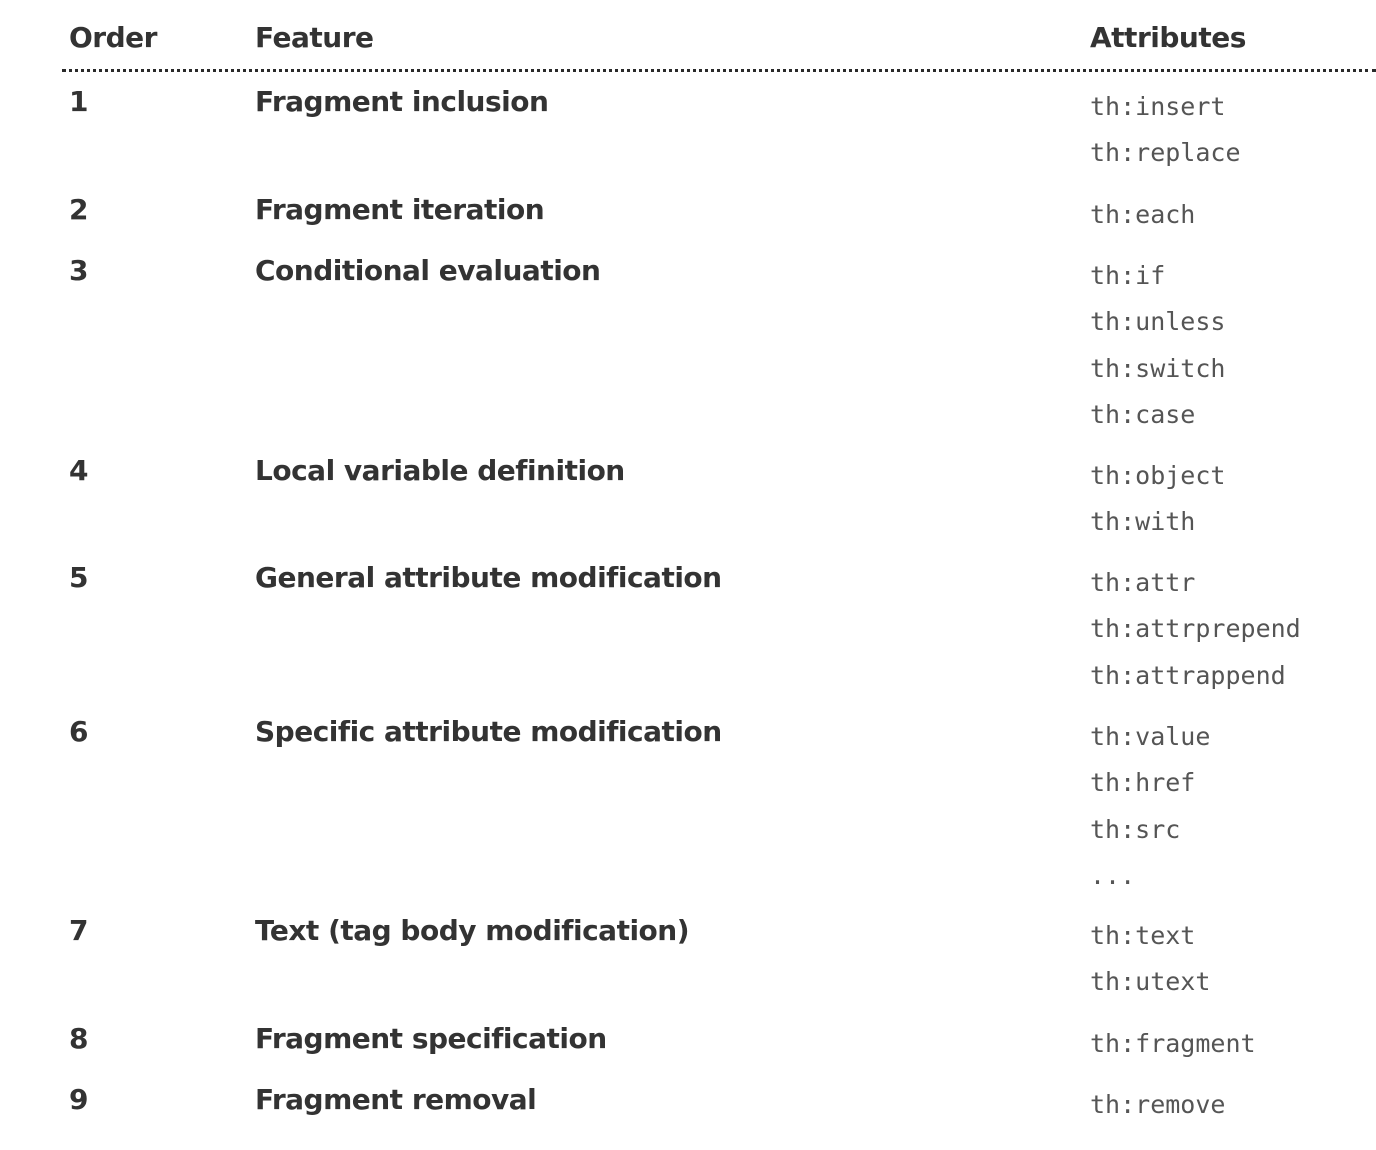 The width and height of the screenshot is (1376, 1150). I want to click on row-order: 8, so click(78, 1038).